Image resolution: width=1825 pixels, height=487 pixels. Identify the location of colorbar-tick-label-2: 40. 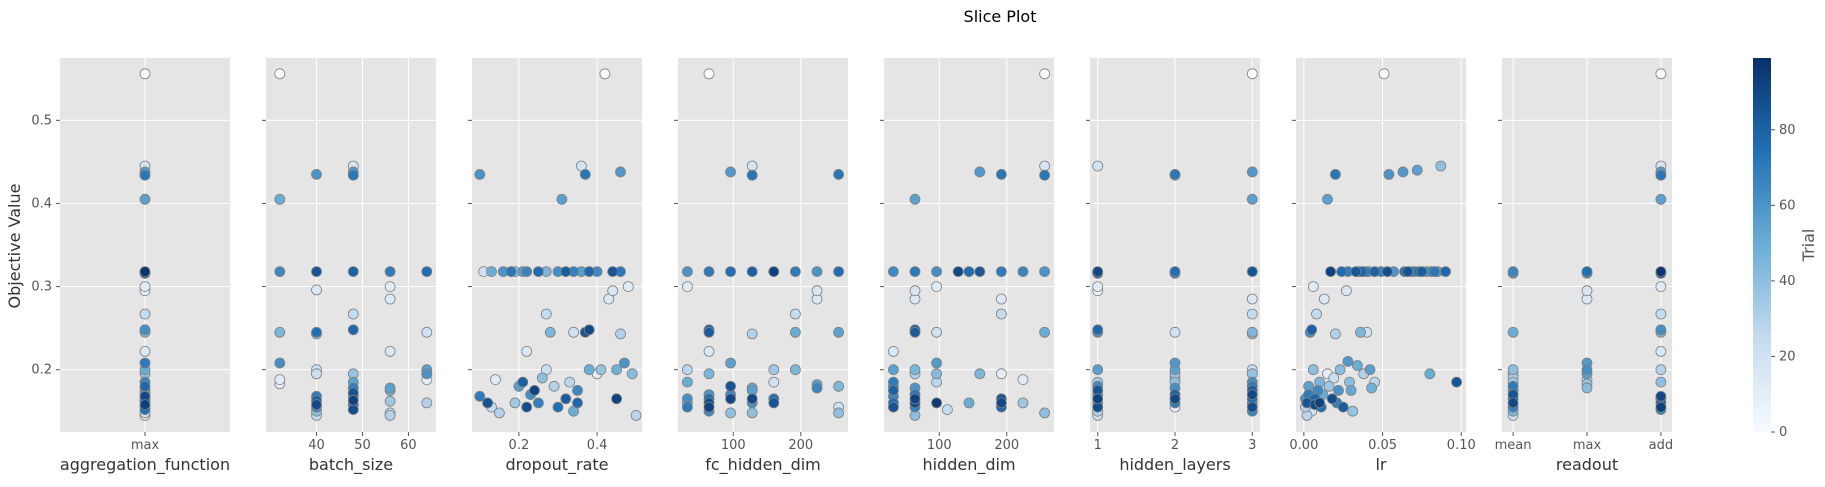
(1787, 281).